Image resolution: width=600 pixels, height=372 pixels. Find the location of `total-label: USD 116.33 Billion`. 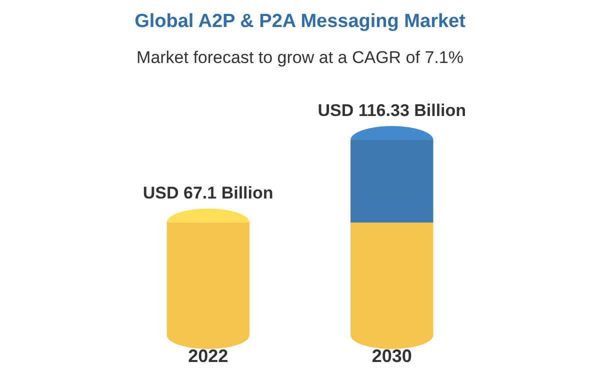

total-label: USD 116.33 Billion is located at coordinates (392, 110).